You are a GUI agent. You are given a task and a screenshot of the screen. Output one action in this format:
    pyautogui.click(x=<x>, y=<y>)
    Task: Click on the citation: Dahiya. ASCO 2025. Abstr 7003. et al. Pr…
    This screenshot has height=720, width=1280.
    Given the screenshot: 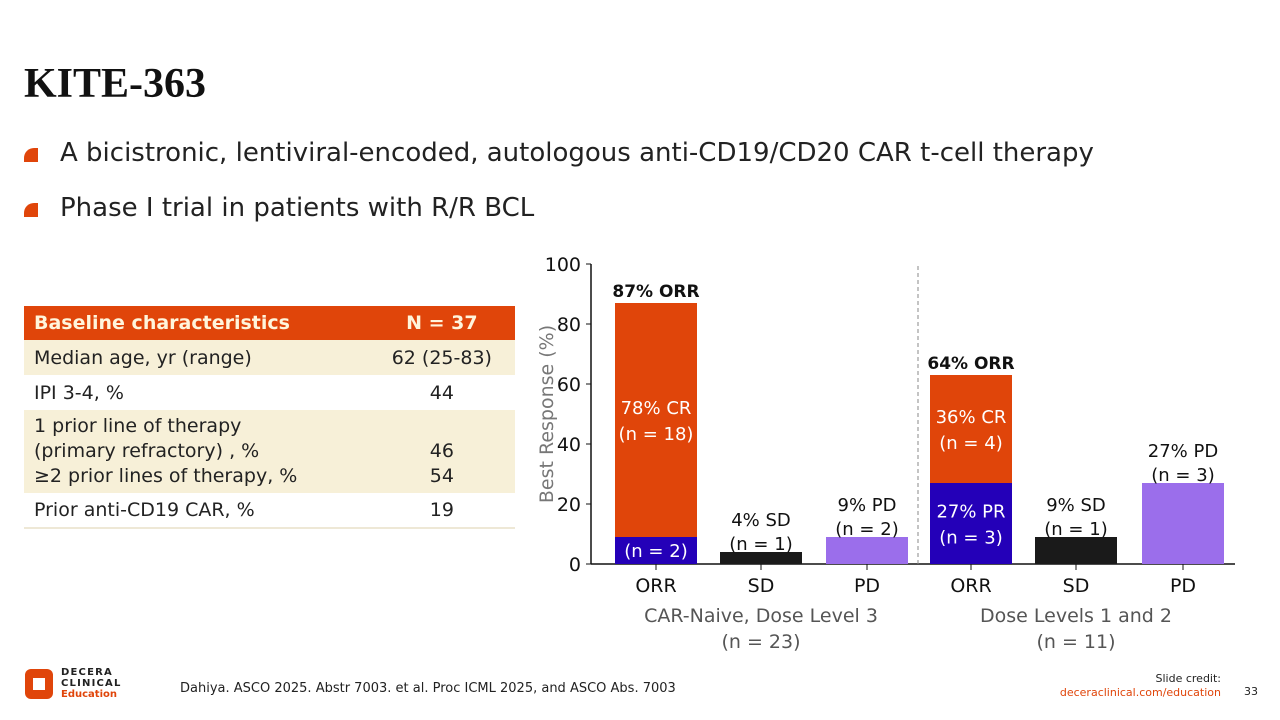 What is the action you would take?
    pyautogui.click(x=428, y=688)
    